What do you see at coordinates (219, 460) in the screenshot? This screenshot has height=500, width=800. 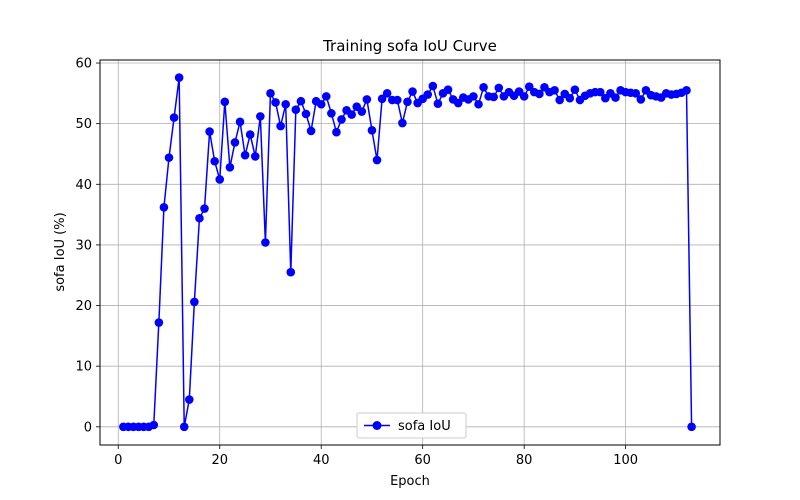 I see `x-tick-label: 20` at bounding box center [219, 460].